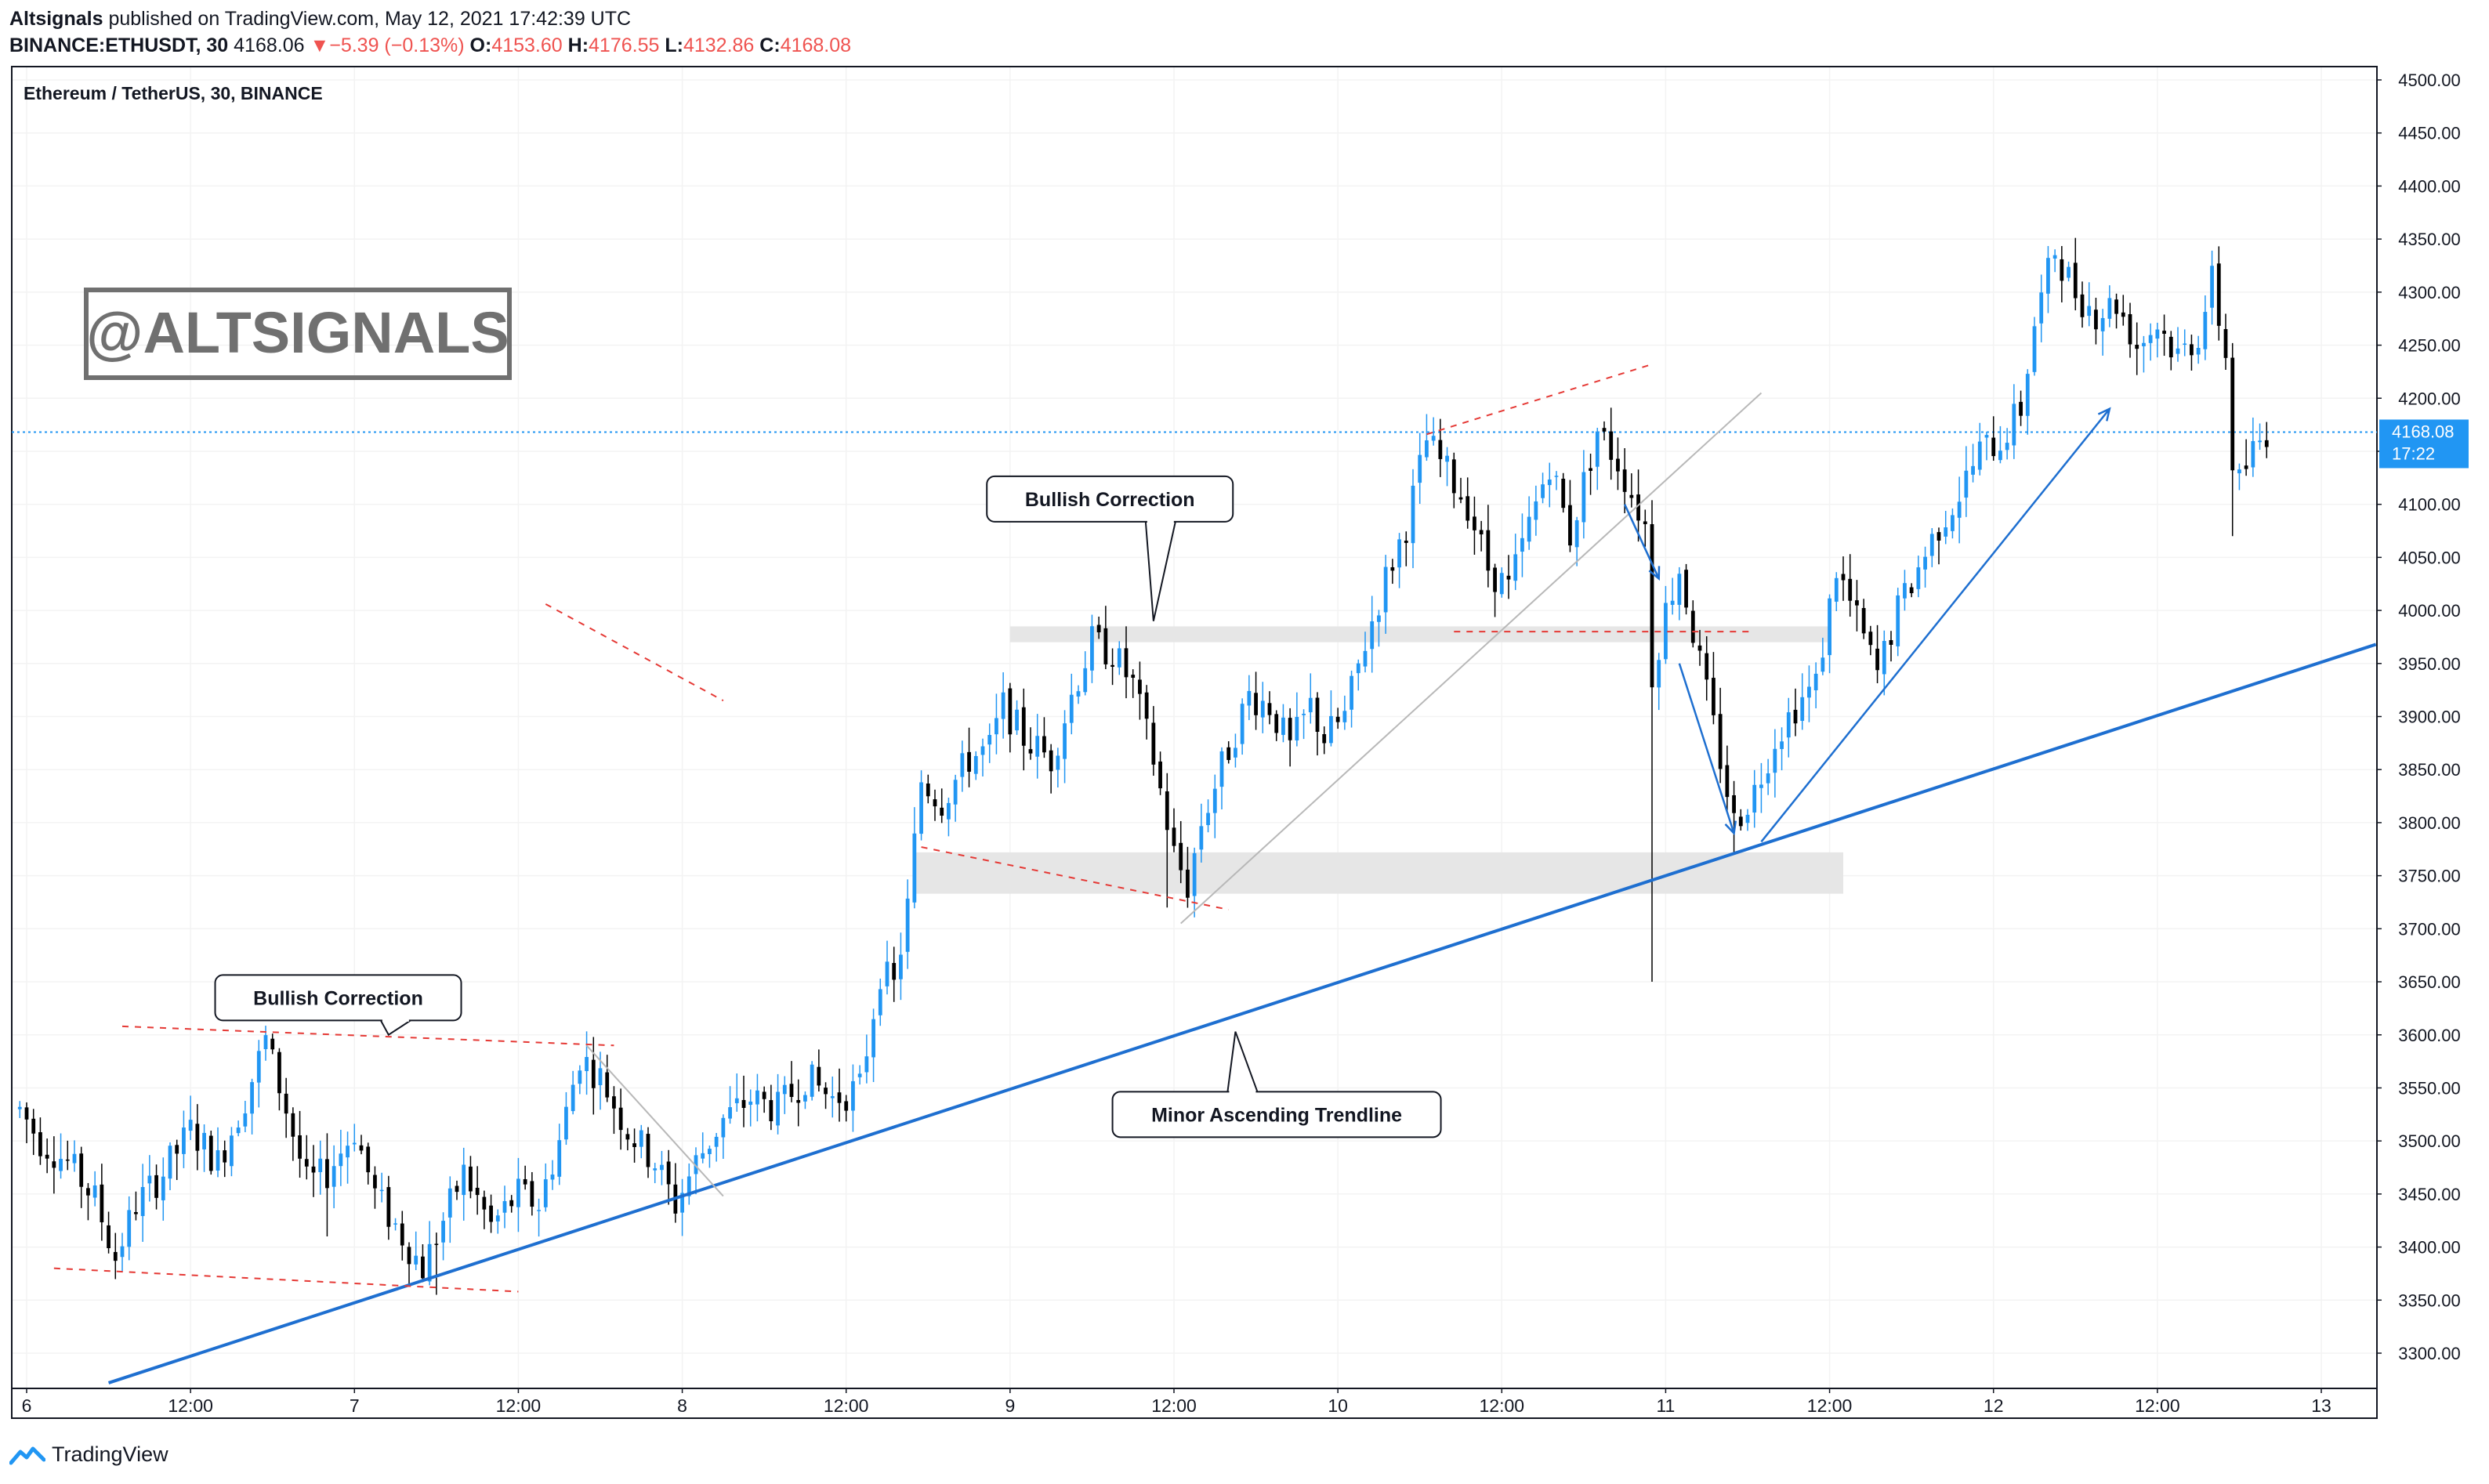 Image resolution: width=2489 pixels, height=1484 pixels. I want to click on symbol-label: BINANCE:ETHUSDT, 30, so click(119, 45).